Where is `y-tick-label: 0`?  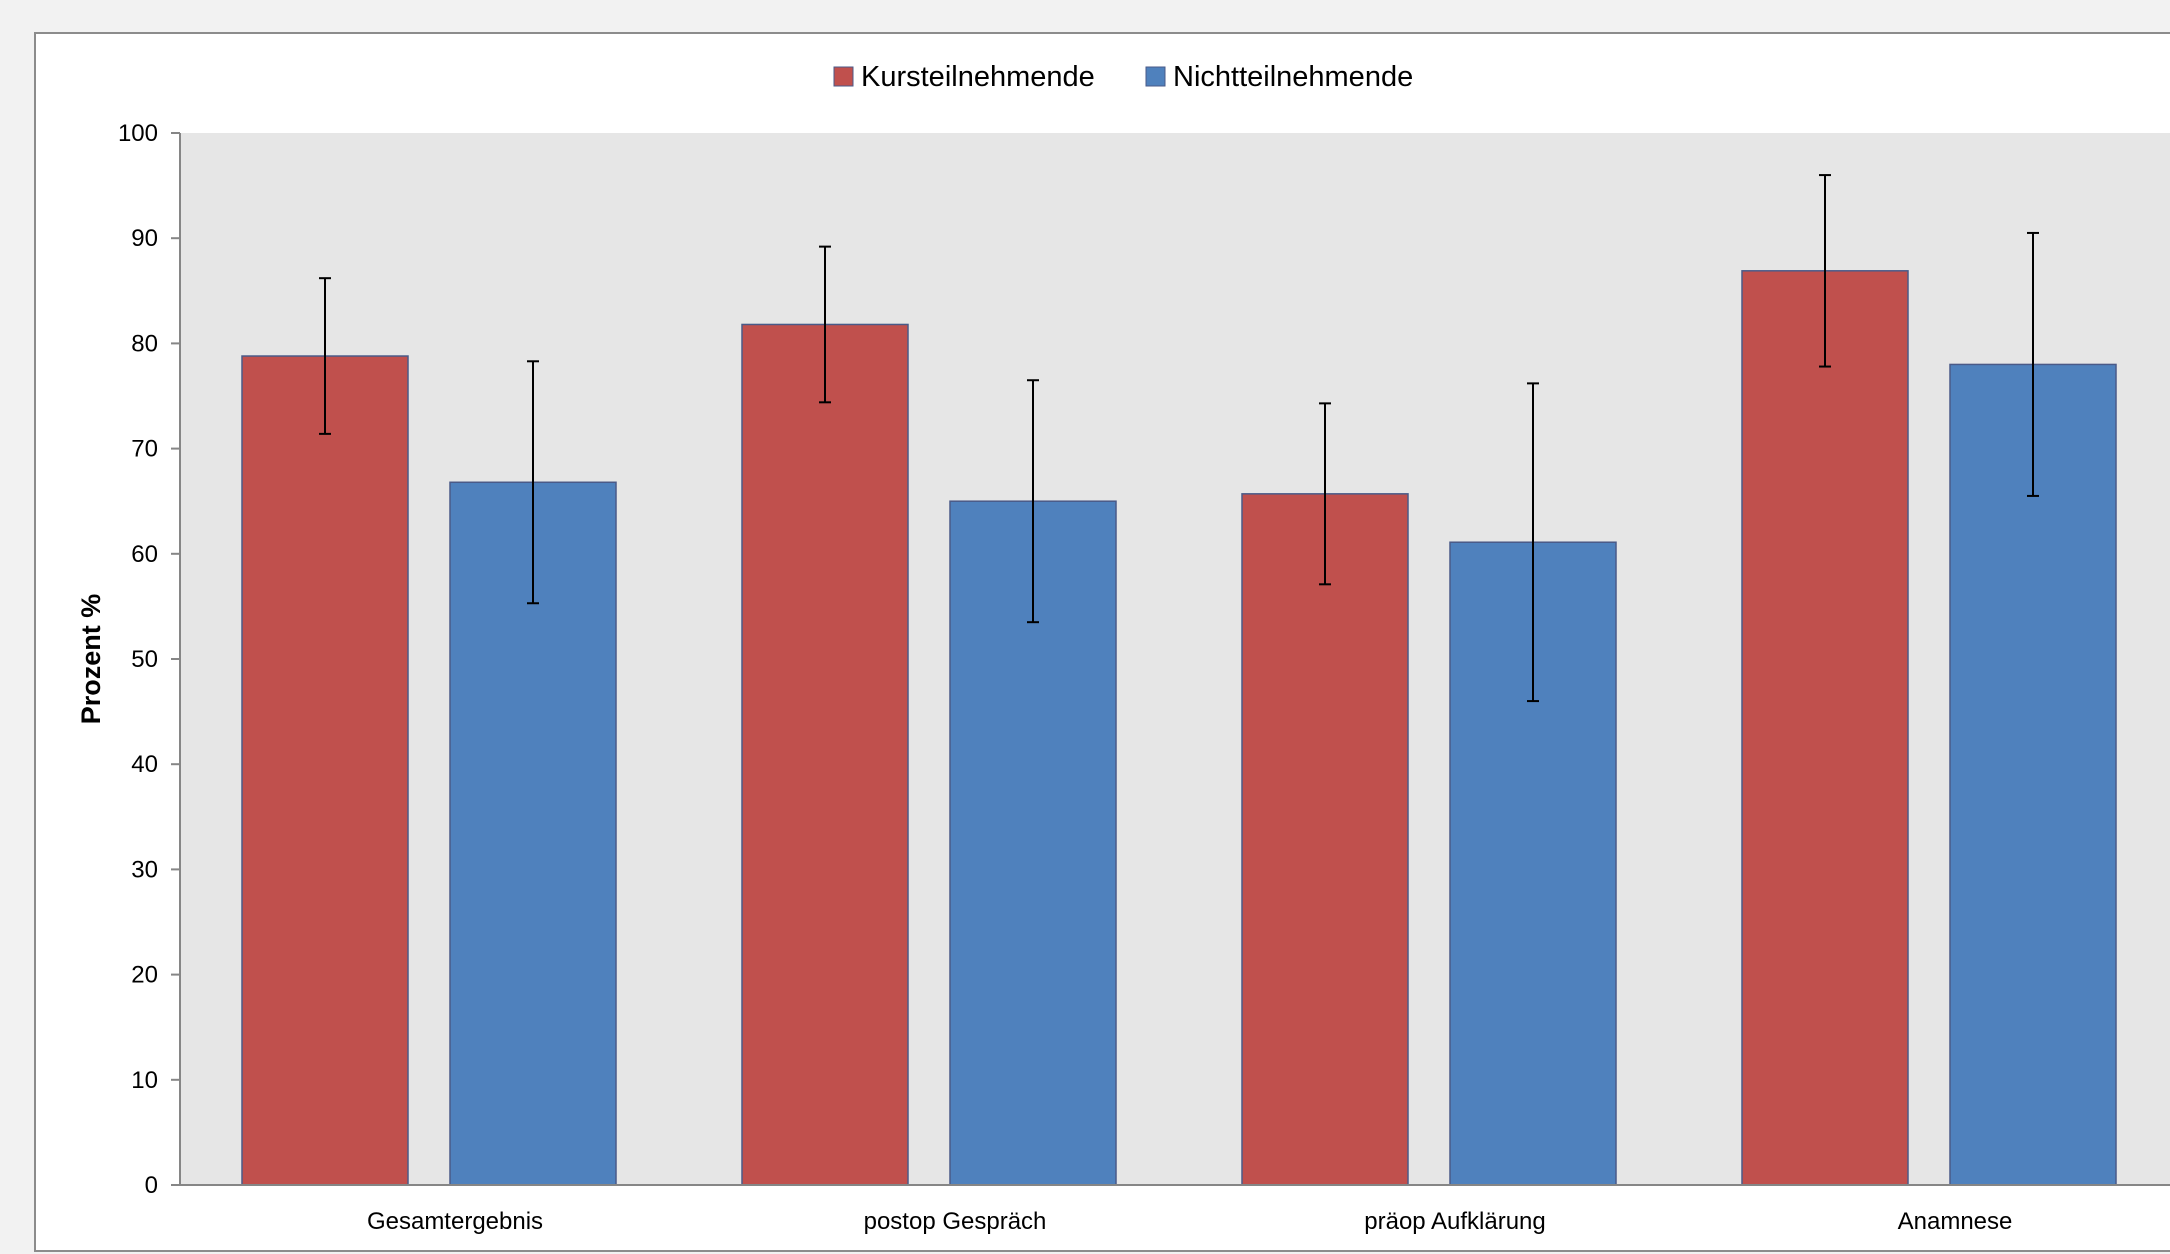
y-tick-label: 0 is located at coordinates (151, 1185).